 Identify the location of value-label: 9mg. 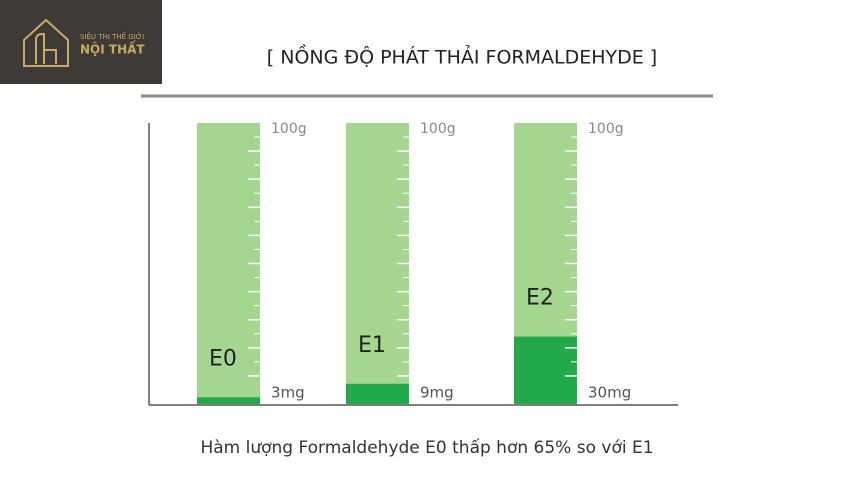
(437, 393).